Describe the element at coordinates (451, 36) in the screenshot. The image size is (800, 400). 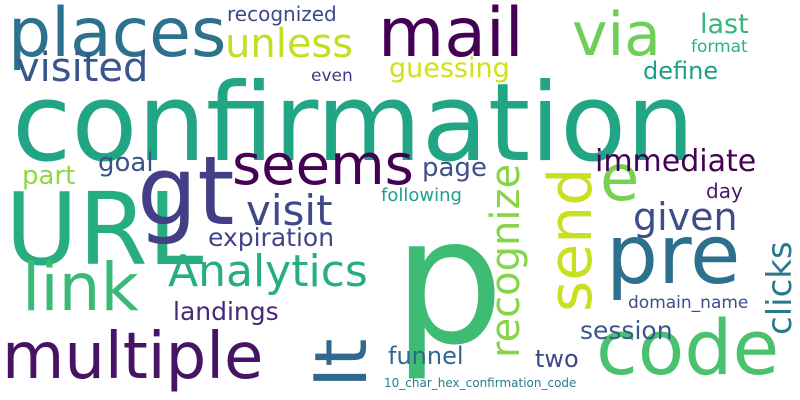
I see `word-mail: mail` at that location.